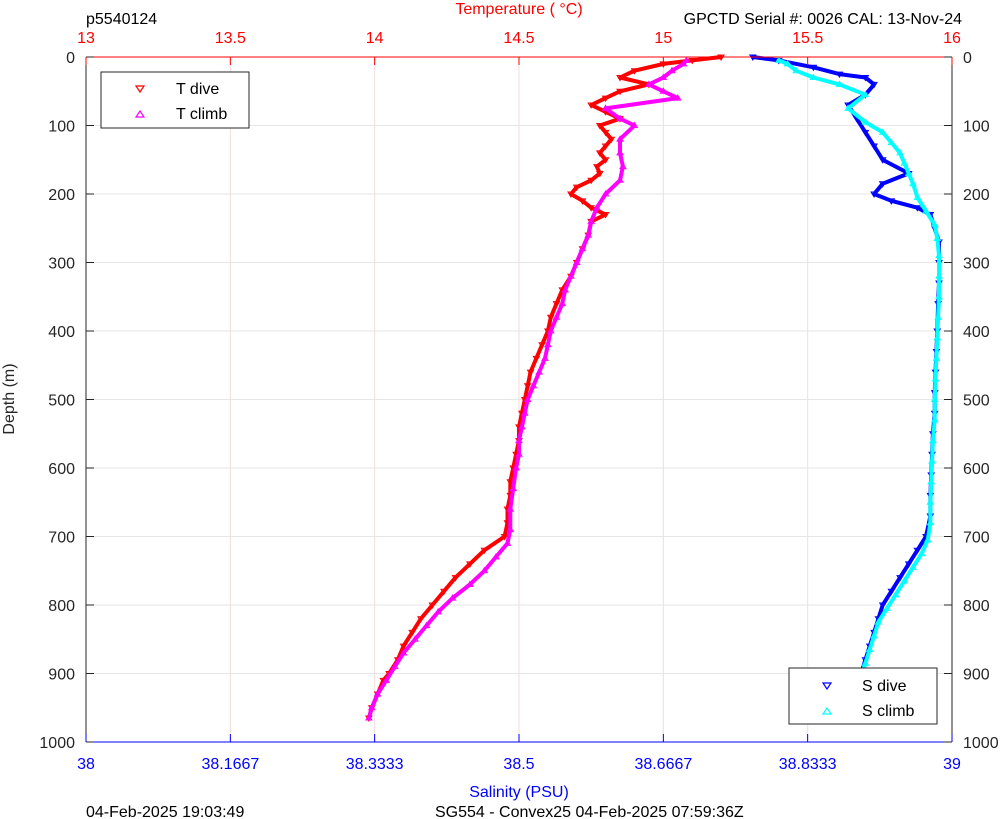  I want to click on series-trace-s-climb, so click(858, 389).